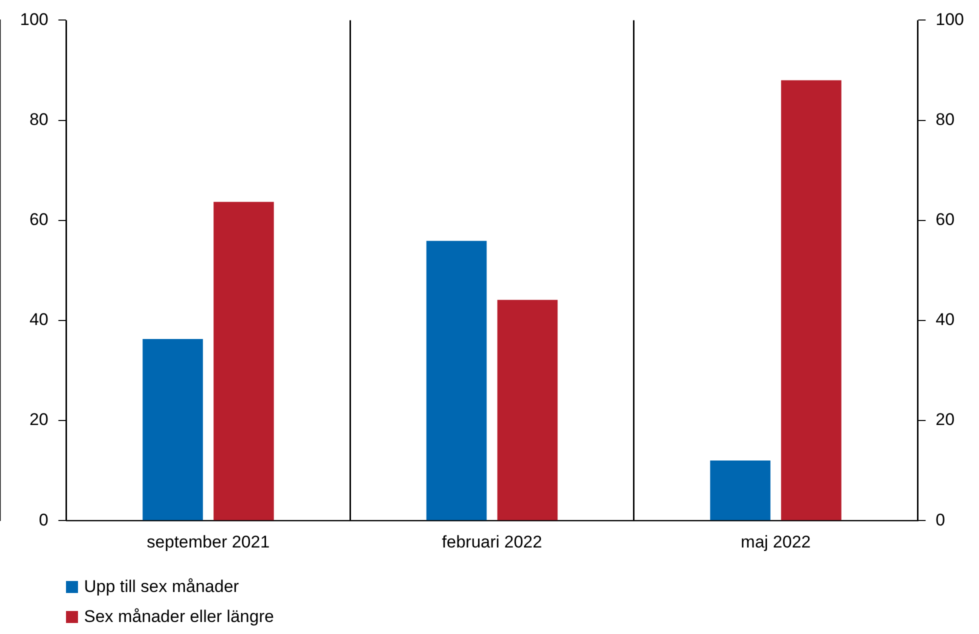 This screenshot has height=634, width=979. Describe the element at coordinates (941, 520) in the screenshot. I see `y2-tick-label: 0` at that location.